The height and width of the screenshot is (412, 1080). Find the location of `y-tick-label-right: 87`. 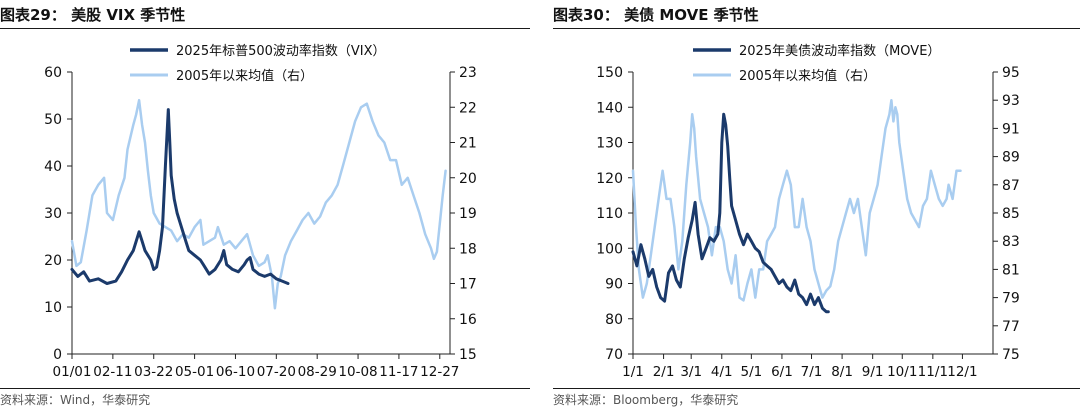

y-tick-label-right: 87 is located at coordinates (1011, 186).